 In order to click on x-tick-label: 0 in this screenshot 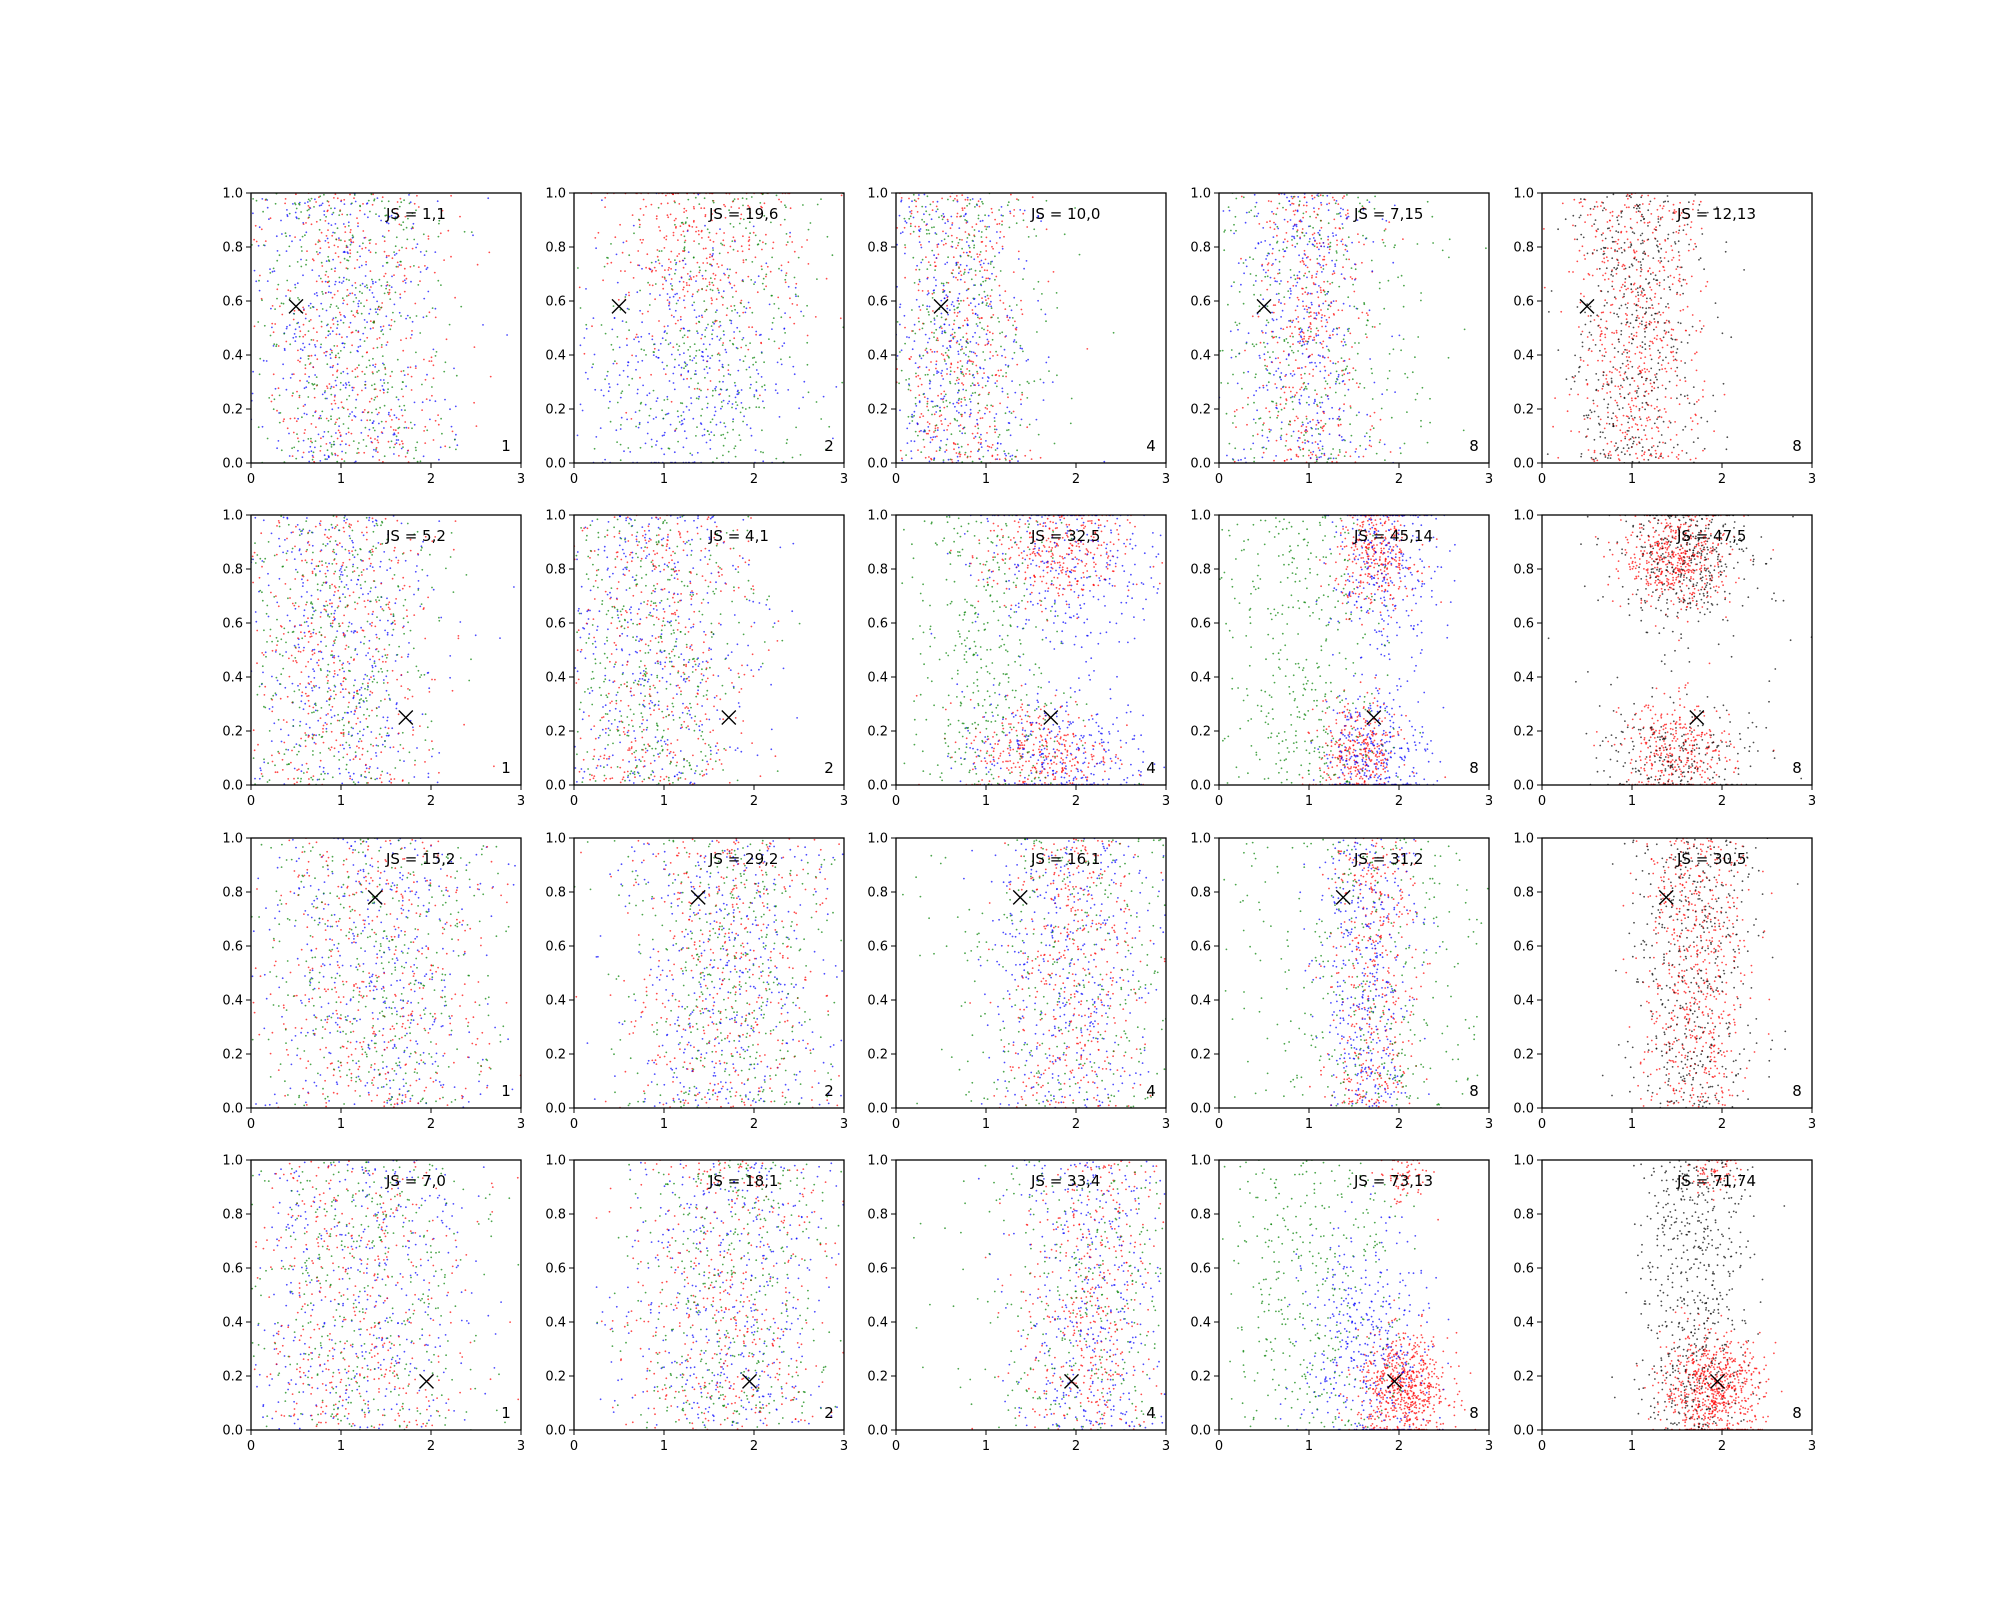, I will do `click(574, 479)`.